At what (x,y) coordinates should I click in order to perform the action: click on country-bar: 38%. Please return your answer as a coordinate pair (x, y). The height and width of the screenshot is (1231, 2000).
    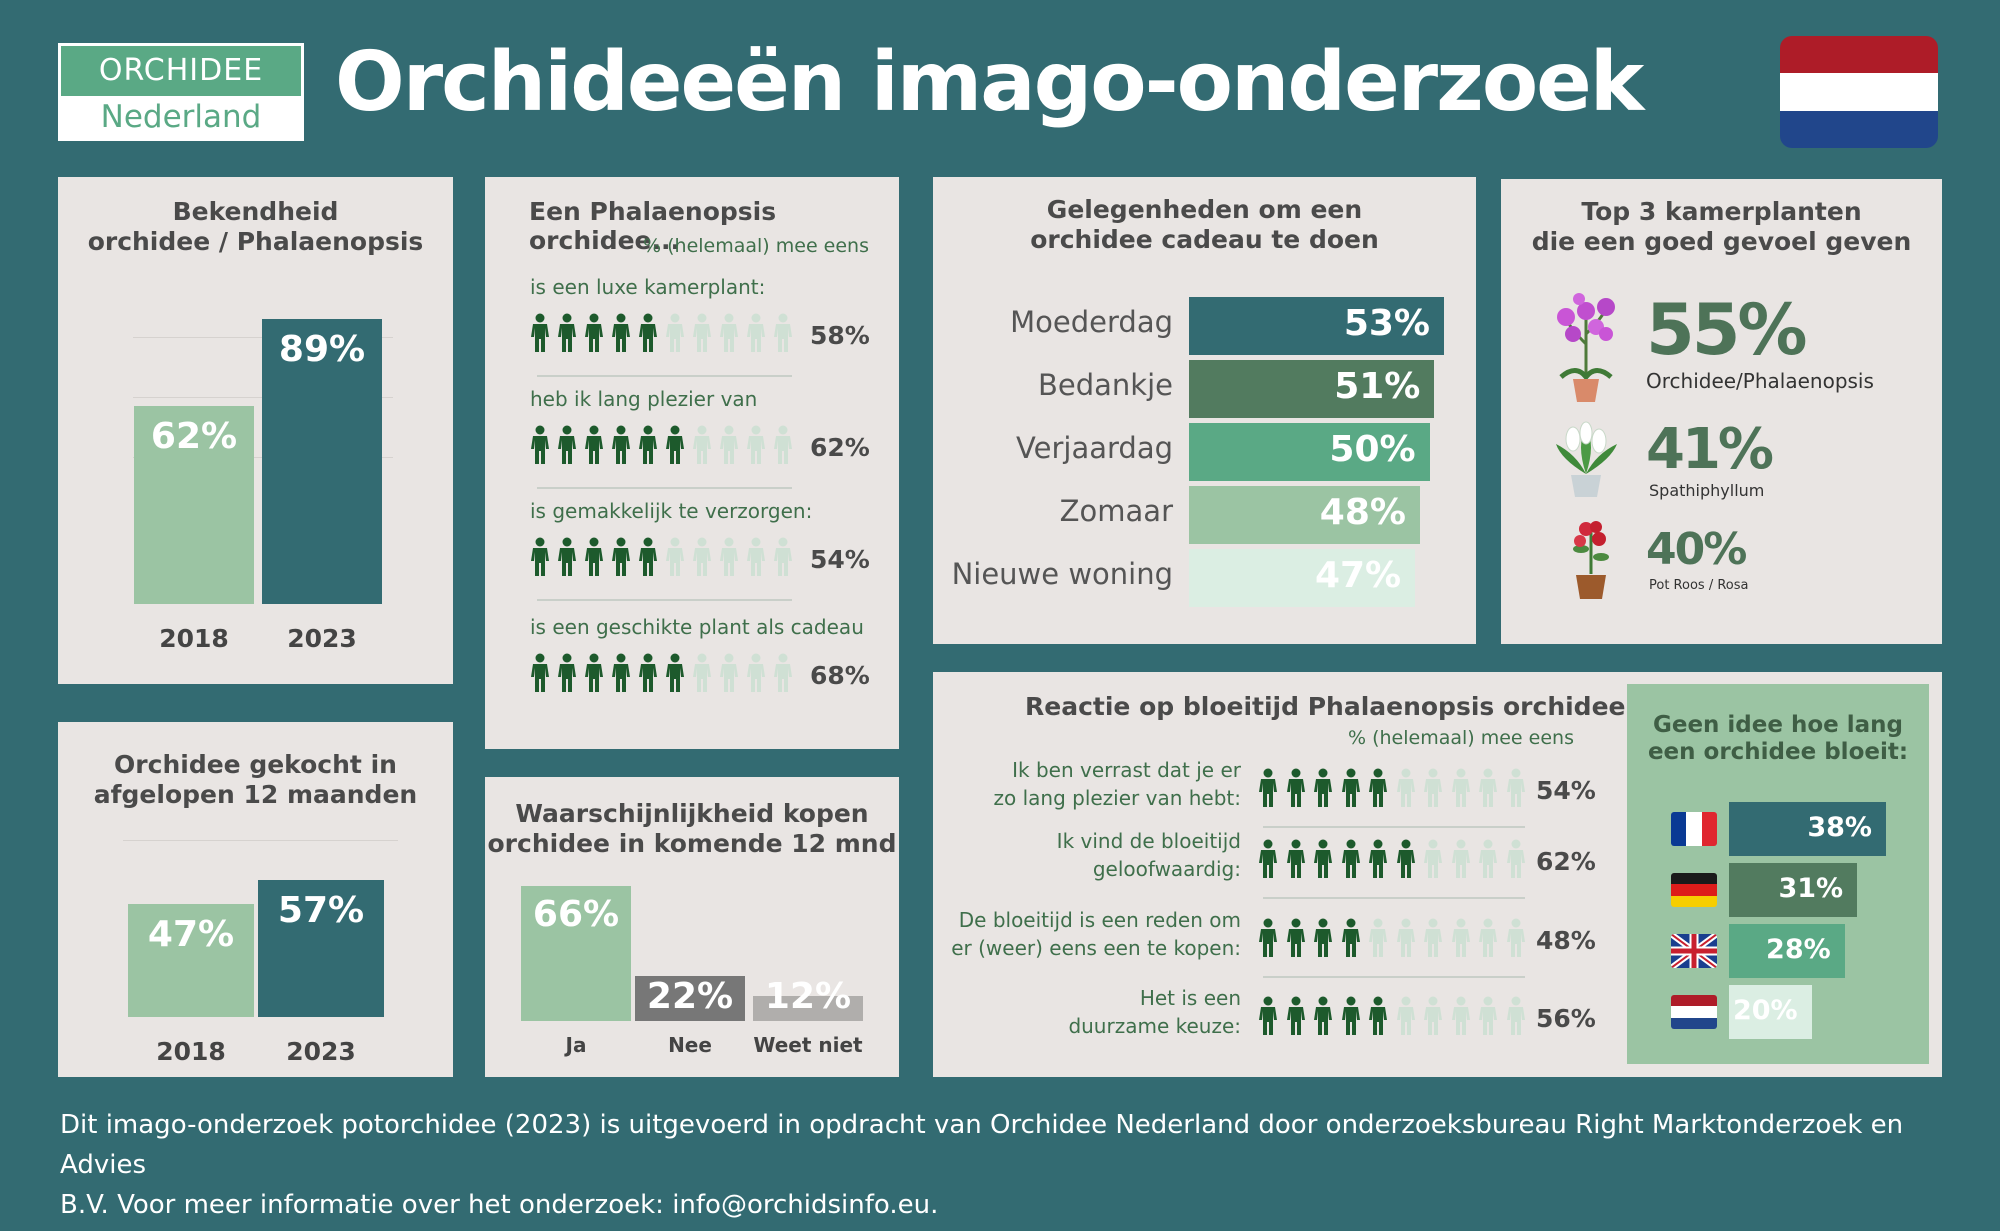
    Looking at the image, I should click on (1807, 829).